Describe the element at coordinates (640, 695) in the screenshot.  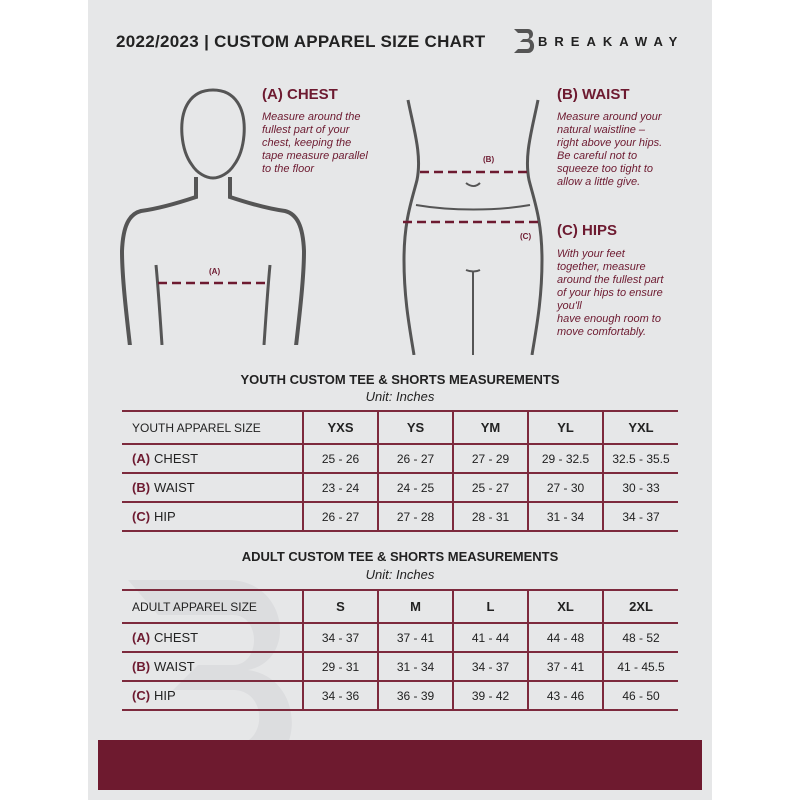
I see `measurement-cell: 46 - 50` at that location.